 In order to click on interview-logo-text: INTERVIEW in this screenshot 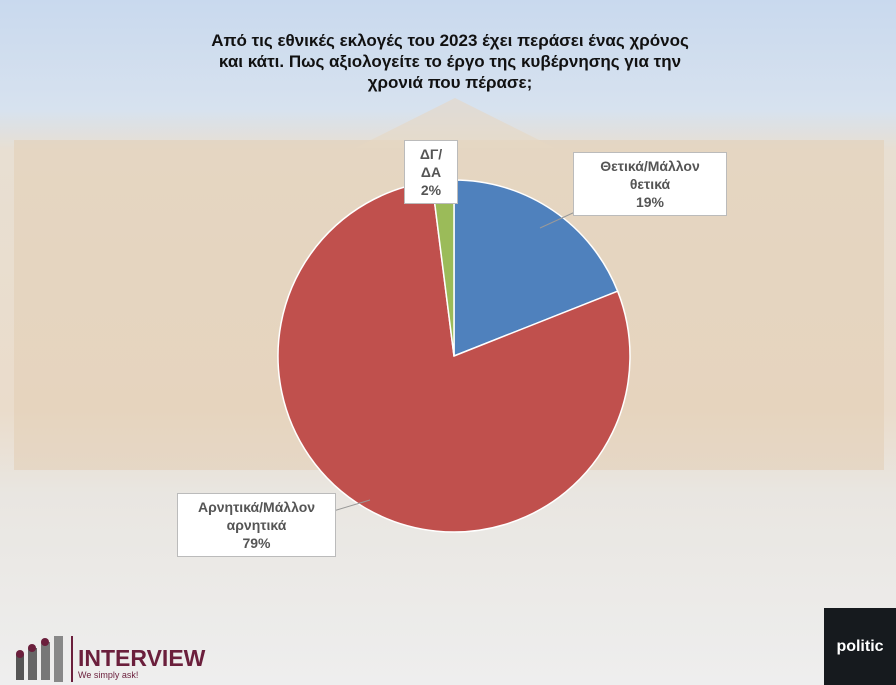, I will do `click(142, 658)`.